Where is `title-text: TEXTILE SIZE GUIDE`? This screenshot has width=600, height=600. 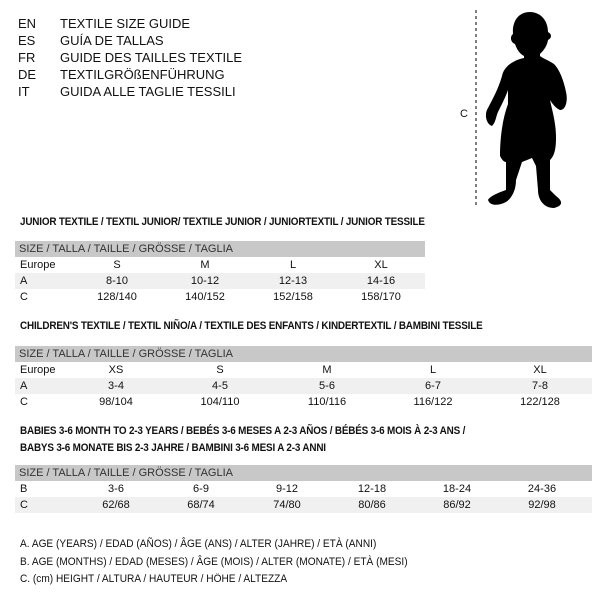
title-text: TEXTILE SIZE GUIDE is located at coordinates (125, 23).